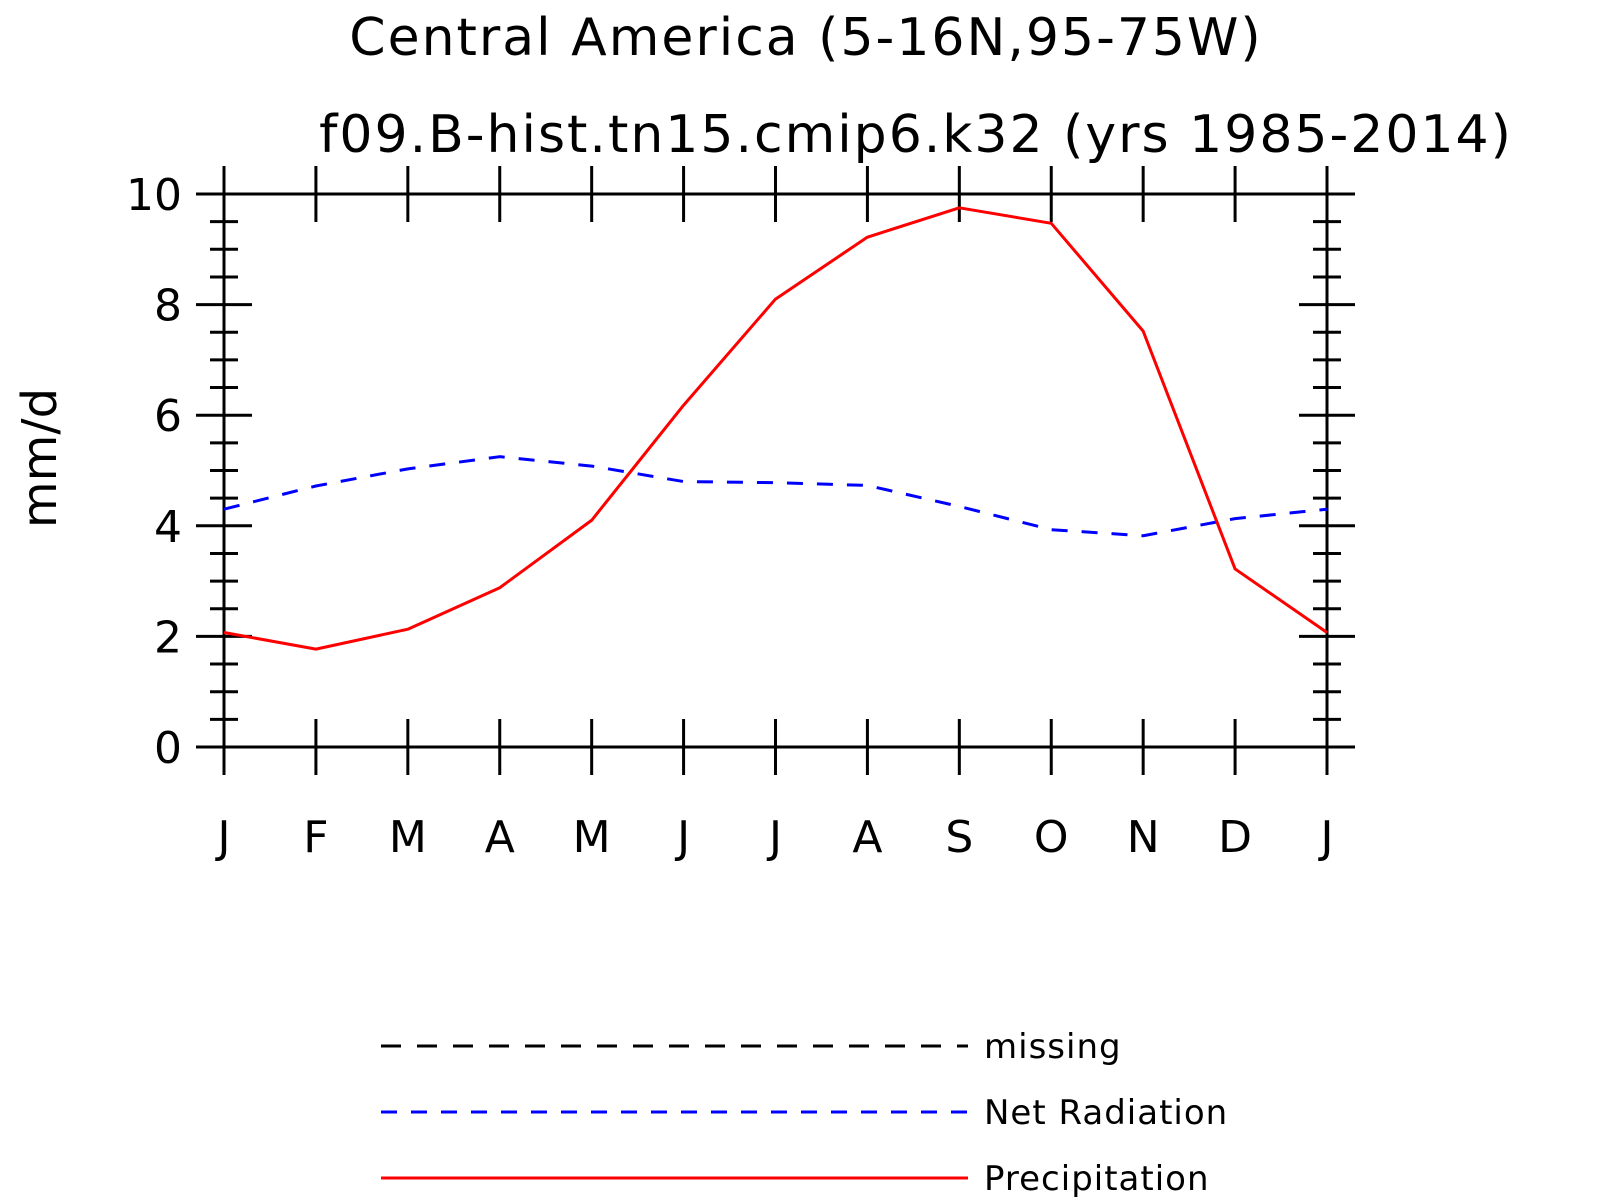 The height and width of the screenshot is (1199, 1612). What do you see at coordinates (804, 1113) in the screenshot?
I see `legend: missing Net Radiation Precipitation` at bounding box center [804, 1113].